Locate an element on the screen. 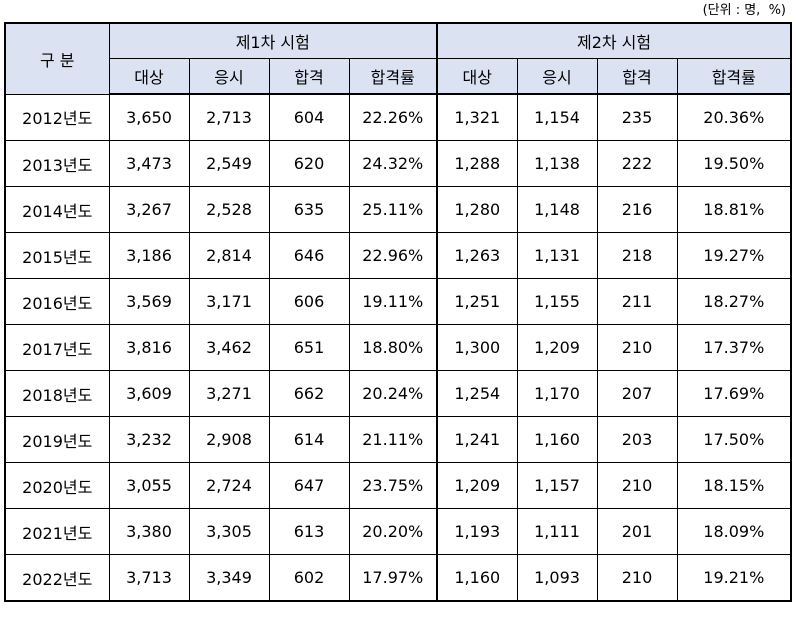 Image resolution: width=796 pixels, height=630 pixels. table-cell: 3,650 is located at coordinates (149, 117).